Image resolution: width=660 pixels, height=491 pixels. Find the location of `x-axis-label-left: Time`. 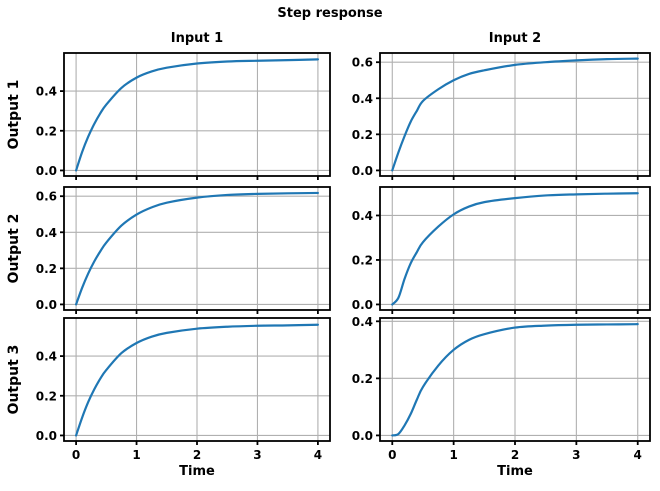

x-axis-label-left: Time is located at coordinates (197, 471).